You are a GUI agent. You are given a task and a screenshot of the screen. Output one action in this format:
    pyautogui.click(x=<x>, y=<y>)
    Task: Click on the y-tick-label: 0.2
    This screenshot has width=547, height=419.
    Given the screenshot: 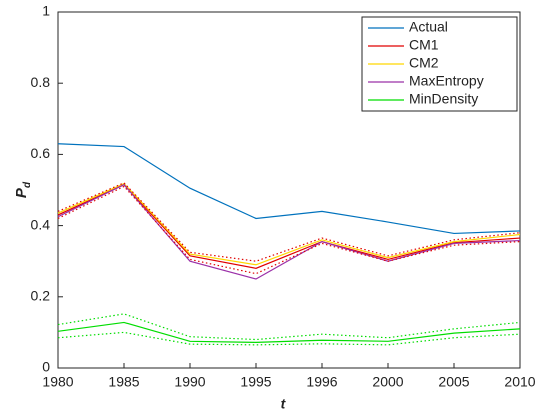 What is the action you would take?
    pyautogui.click(x=41, y=296)
    